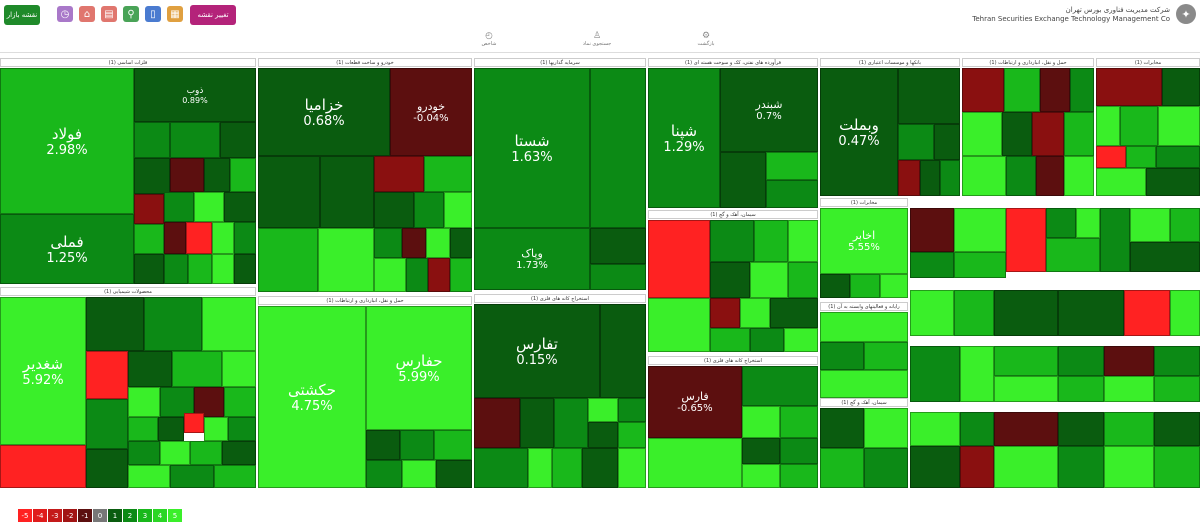  What do you see at coordinates (706, 39) in the screenshot?
I see `toolbar-item-back: ⚙ بازگشت` at bounding box center [706, 39].